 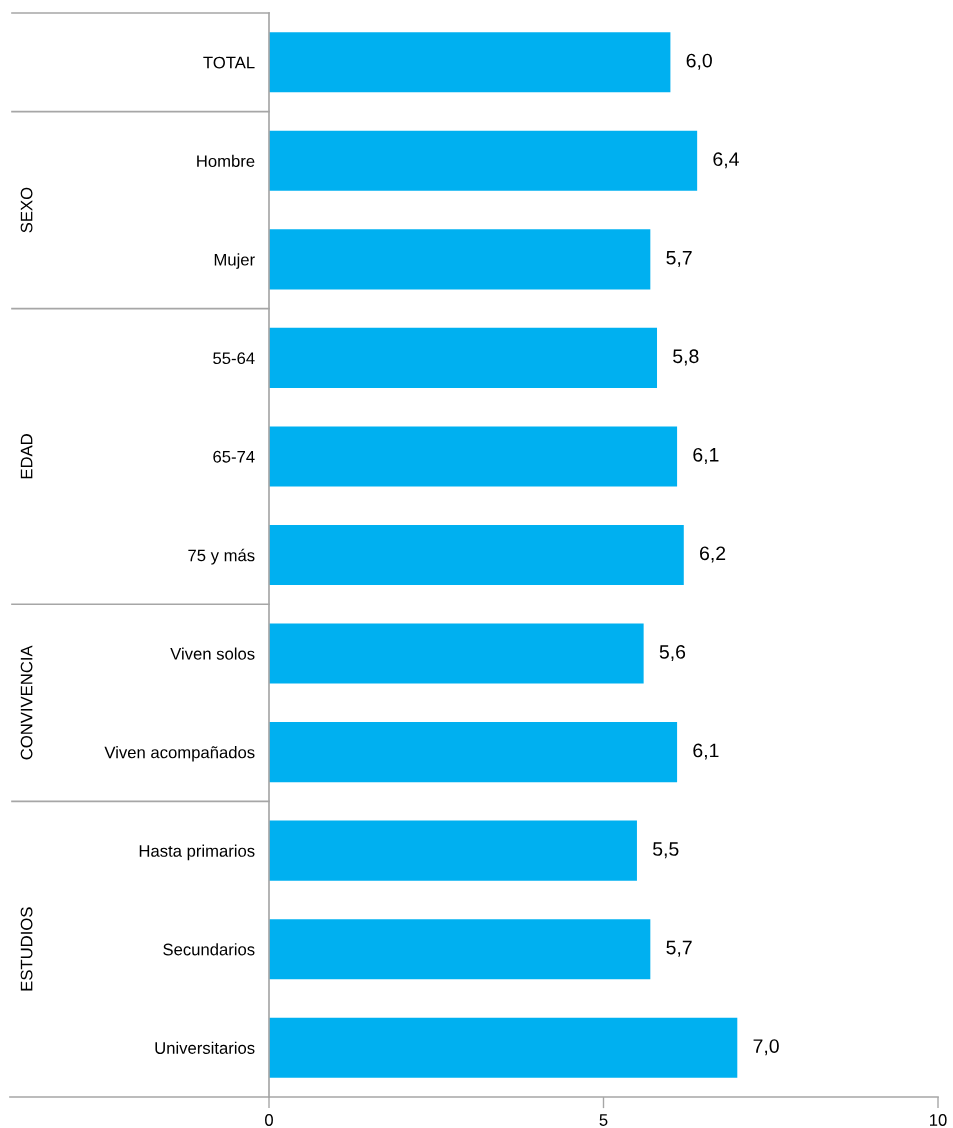 I want to click on y-tick-label: TOTAL, so click(x=229, y=62).